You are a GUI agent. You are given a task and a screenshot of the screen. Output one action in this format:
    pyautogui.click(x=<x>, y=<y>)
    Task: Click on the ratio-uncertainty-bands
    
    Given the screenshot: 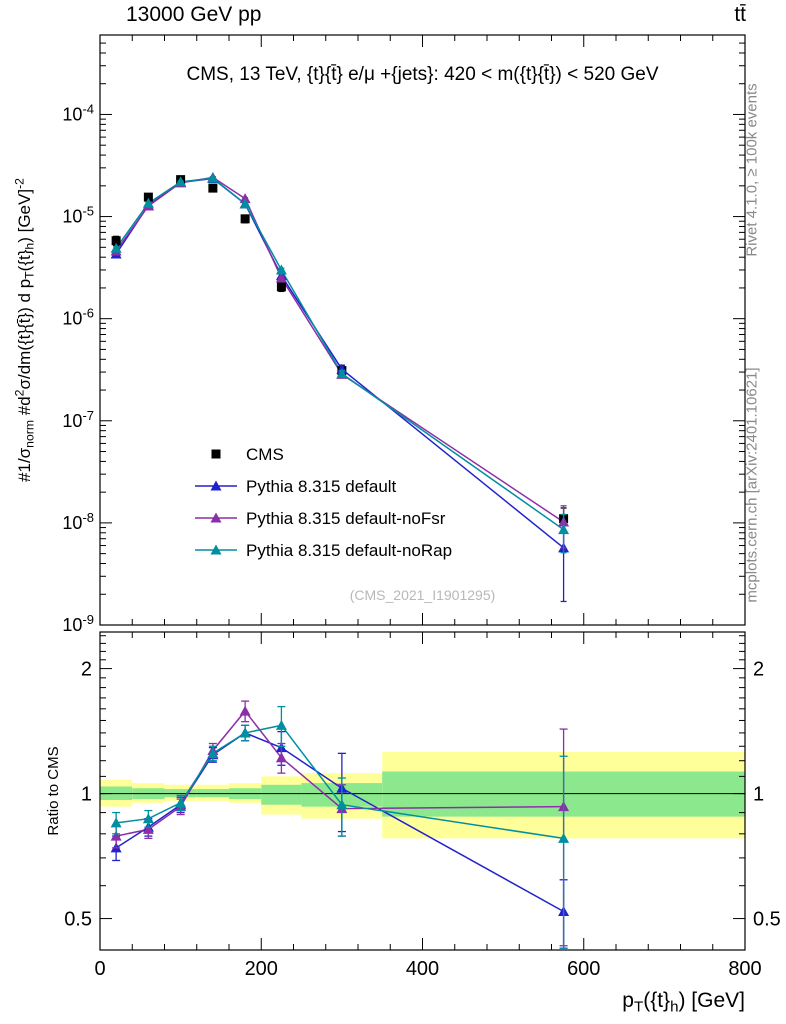 What is the action you would take?
    pyautogui.click(x=422, y=795)
    